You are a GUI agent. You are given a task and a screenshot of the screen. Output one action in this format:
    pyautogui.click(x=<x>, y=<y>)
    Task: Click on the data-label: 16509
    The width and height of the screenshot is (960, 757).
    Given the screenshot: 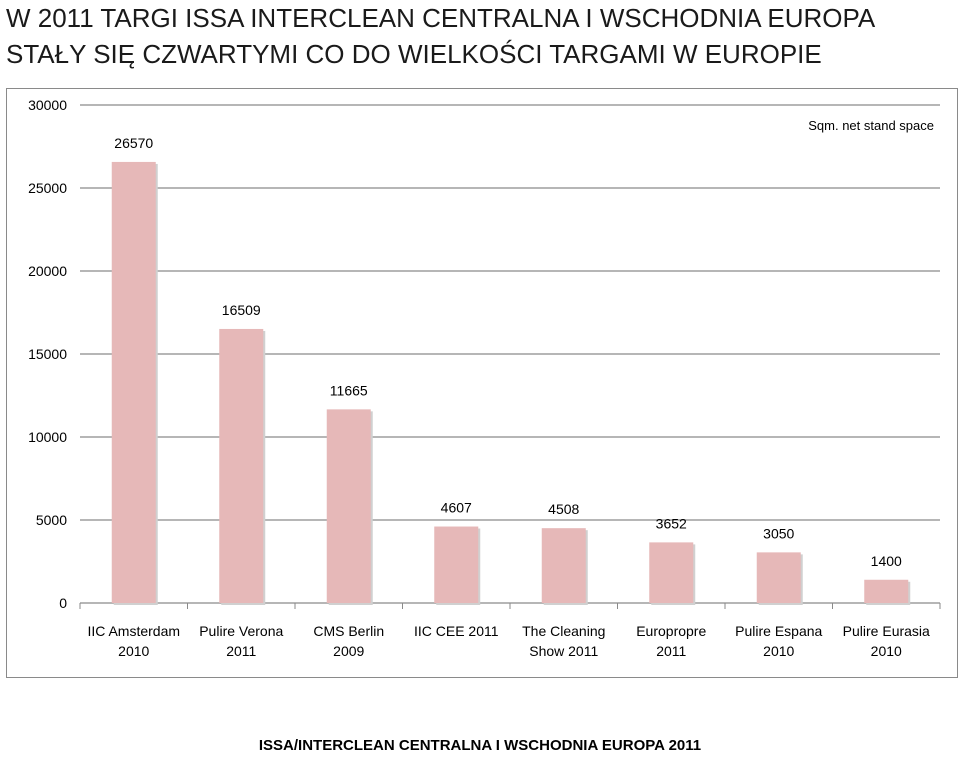 What is the action you would take?
    pyautogui.click(x=241, y=310)
    